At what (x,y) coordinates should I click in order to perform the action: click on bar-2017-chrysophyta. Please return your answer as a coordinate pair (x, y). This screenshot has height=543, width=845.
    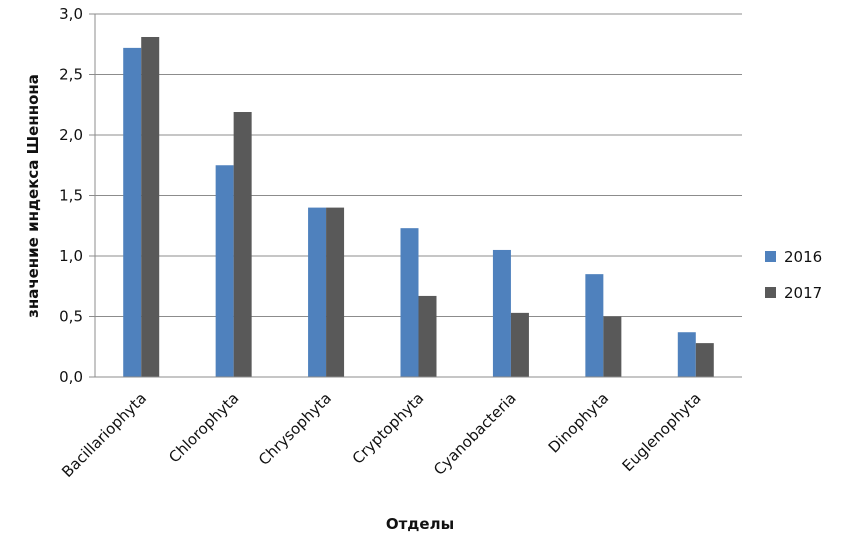
    Looking at the image, I should click on (335, 292).